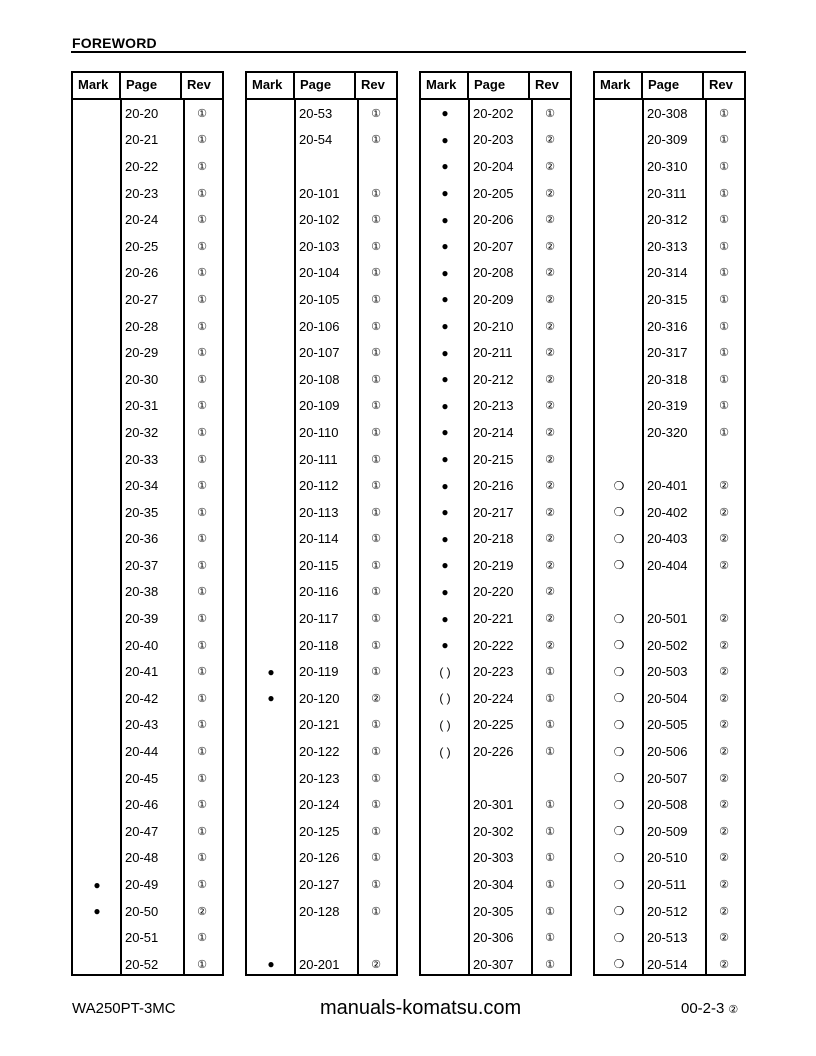  Describe the element at coordinates (319, 326) in the screenshot. I see `page-cell: 20-106` at that location.